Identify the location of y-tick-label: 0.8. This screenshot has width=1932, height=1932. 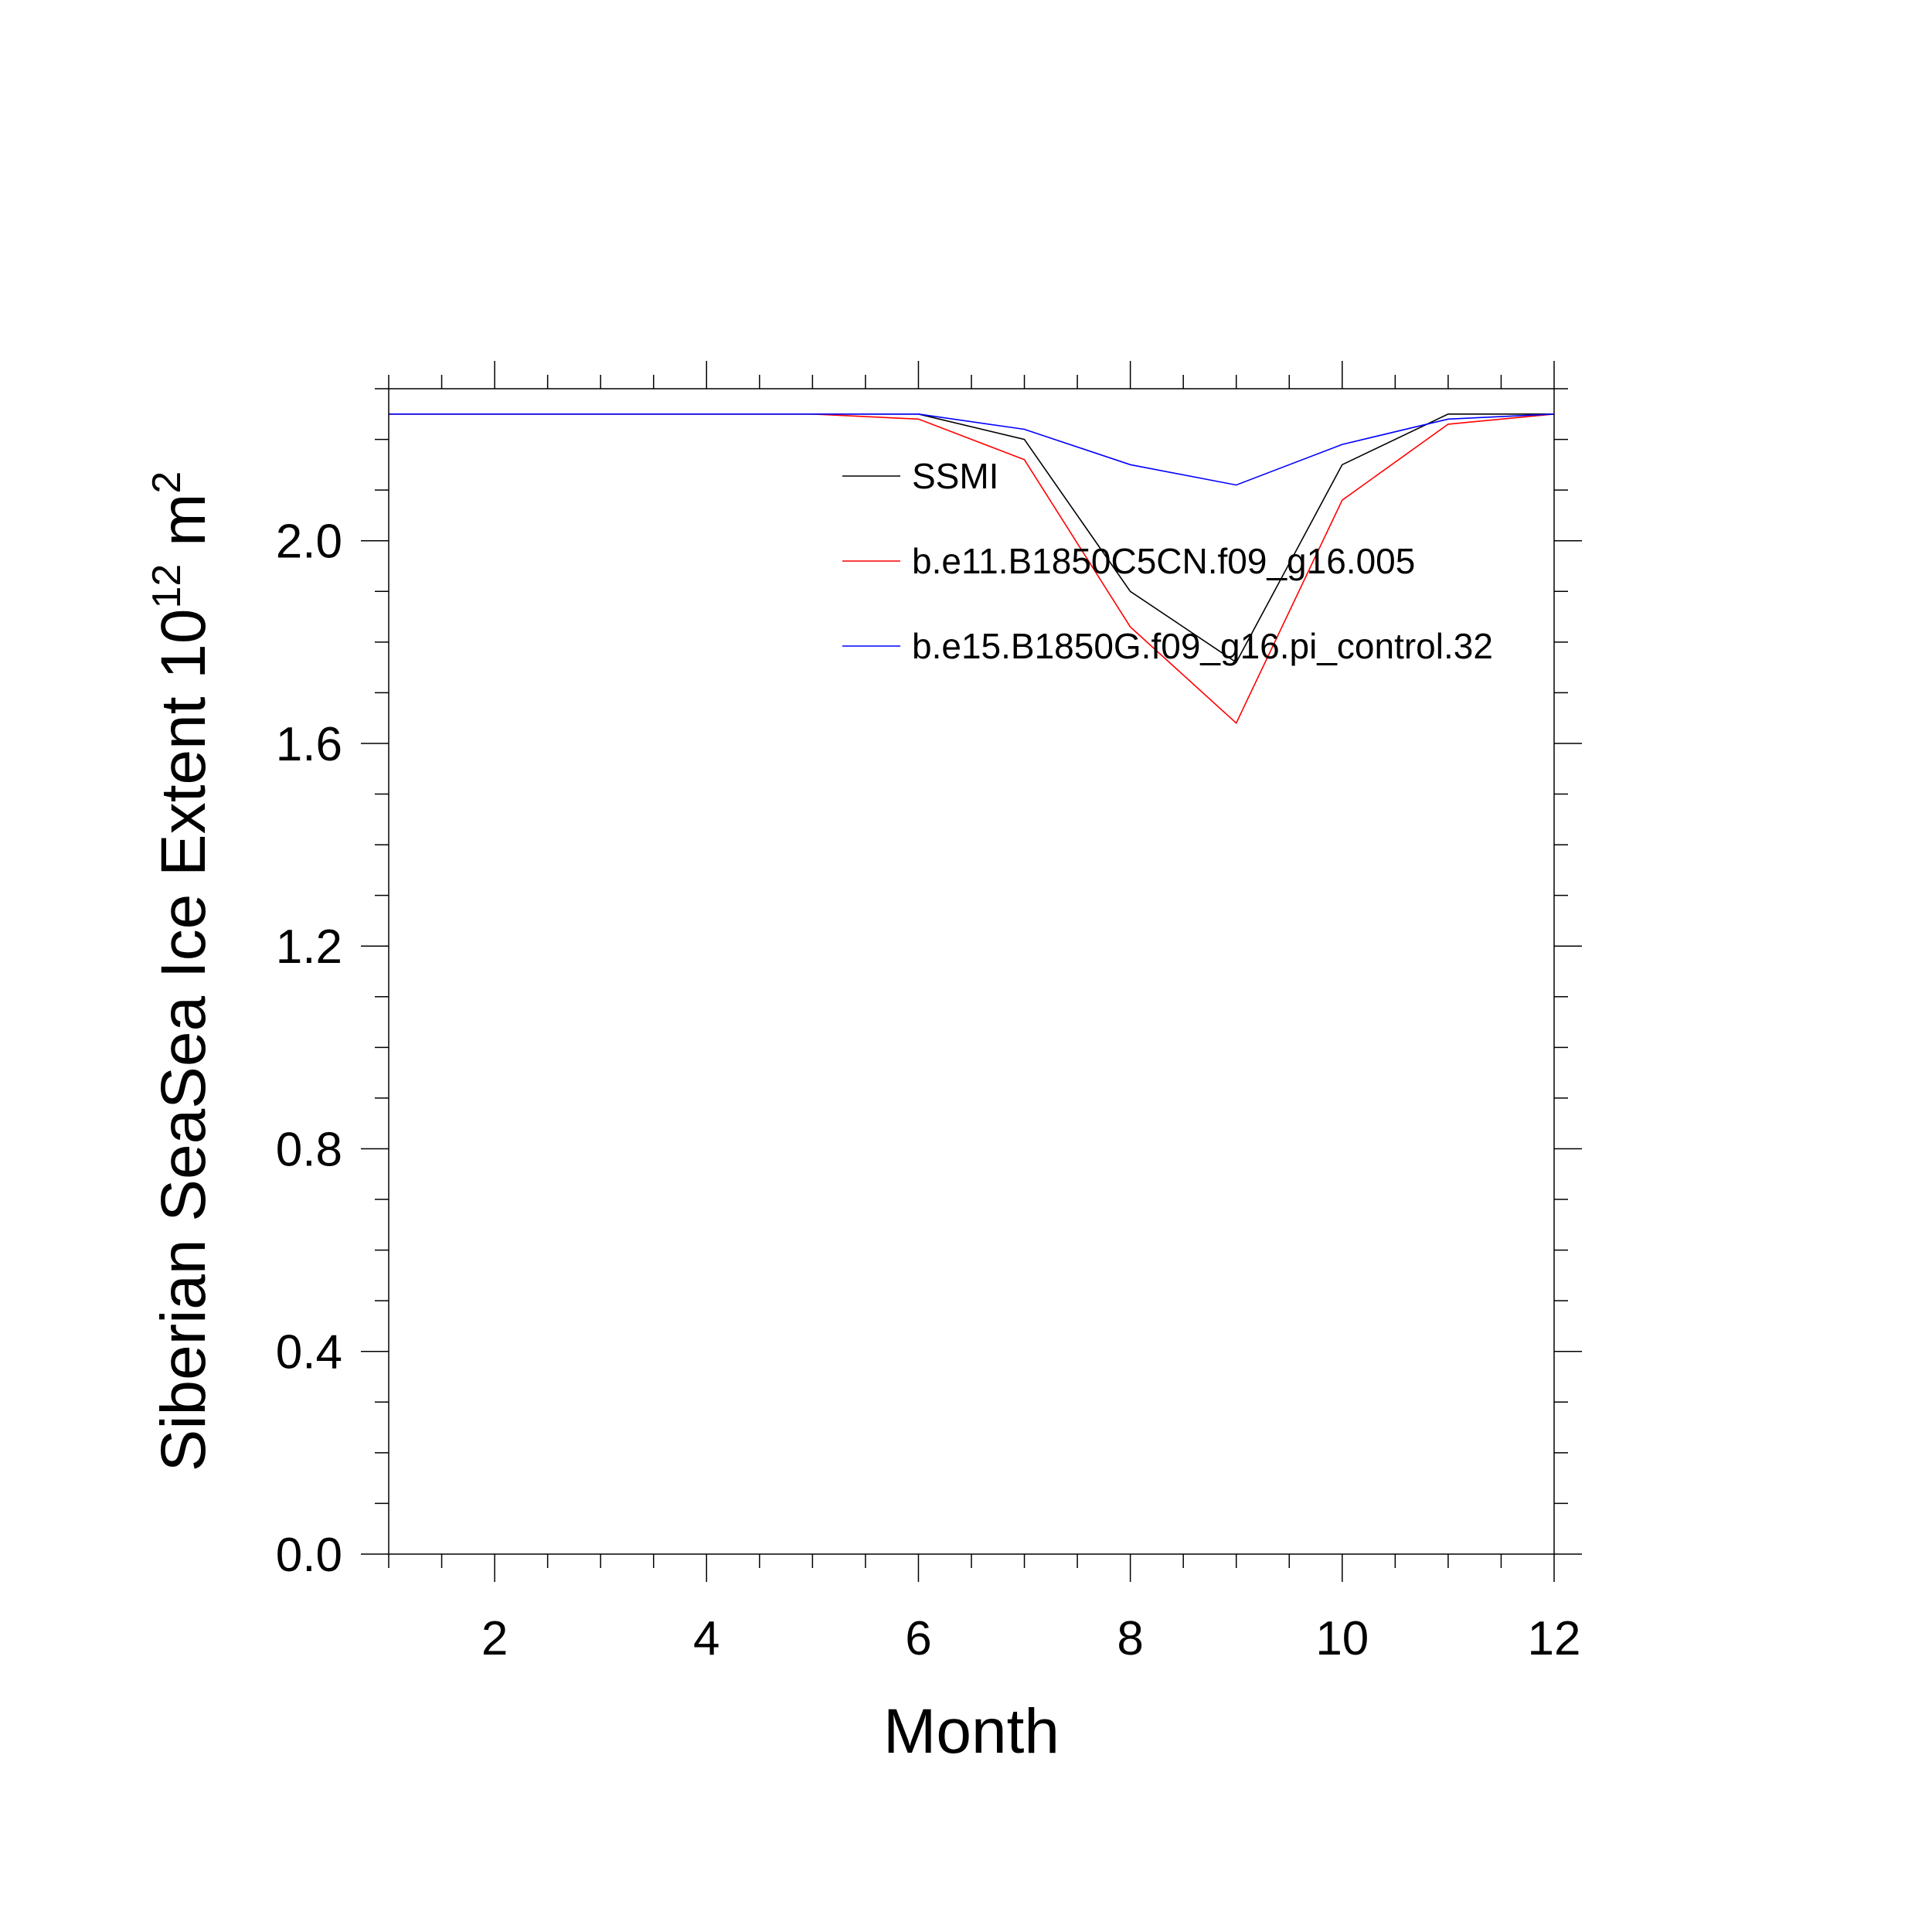
(309, 1149).